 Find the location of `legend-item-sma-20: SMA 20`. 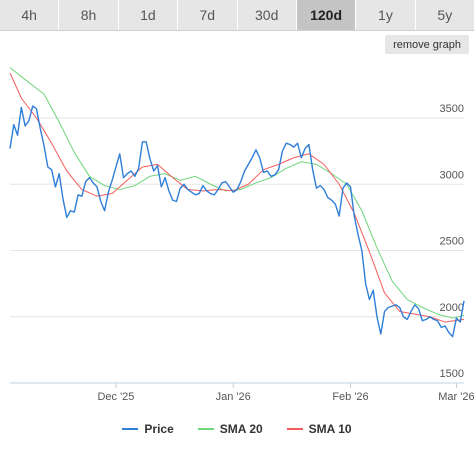

legend-item-sma-20: SMA 20 is located at coordinates (230, 429).